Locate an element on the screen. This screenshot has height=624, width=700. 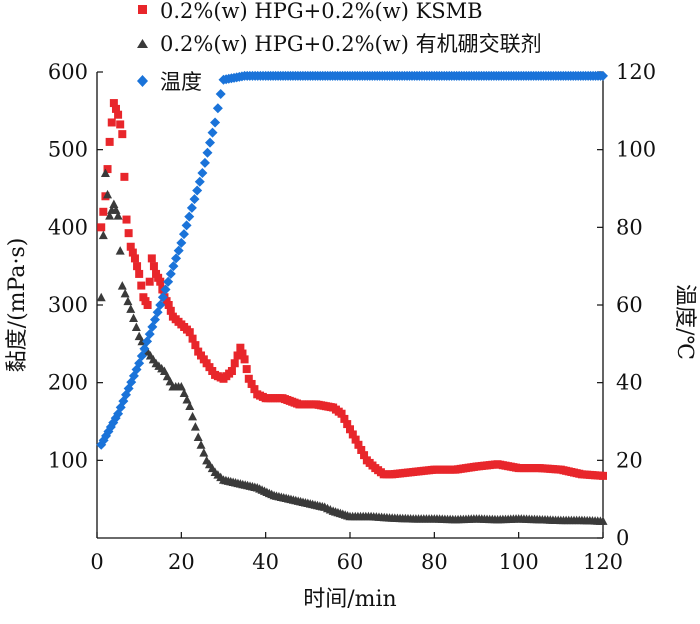
legend-marker-ksmb is located at coordinates (142, 9).